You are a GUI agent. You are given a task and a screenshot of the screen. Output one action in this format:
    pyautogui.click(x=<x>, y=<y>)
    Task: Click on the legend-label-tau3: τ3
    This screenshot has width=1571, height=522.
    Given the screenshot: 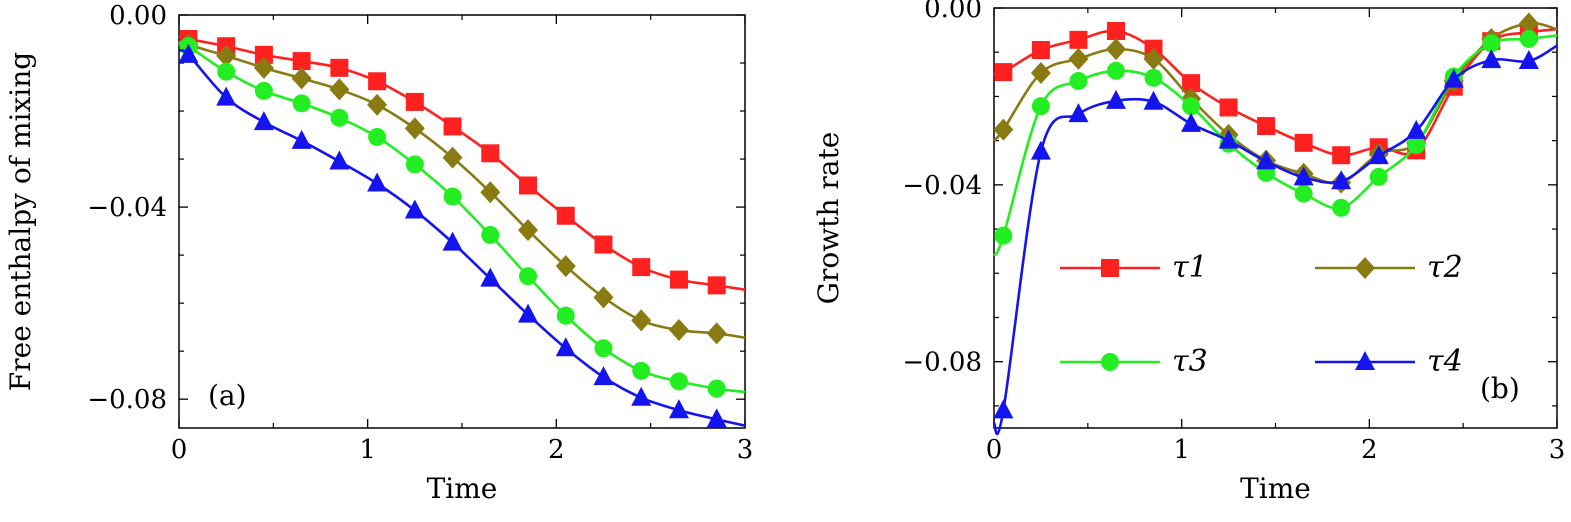 What is the action you would take?
    pyautogui.click(x=1190, y=361)
    